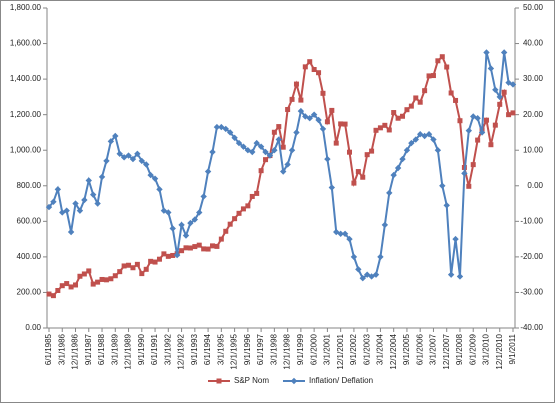 Image resolution: width=555 pixels, height=403 pixels. What do you see at coordinates (33, 327) in the screenshot?
I see `y-tick-label: 0.00` at bounding box center [33, 327].